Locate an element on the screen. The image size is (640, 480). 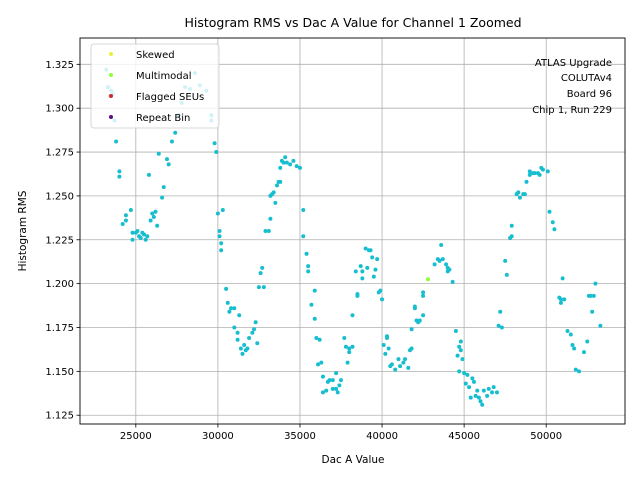
y-tick-label: 1.325 is located at coordinates (59, 65).